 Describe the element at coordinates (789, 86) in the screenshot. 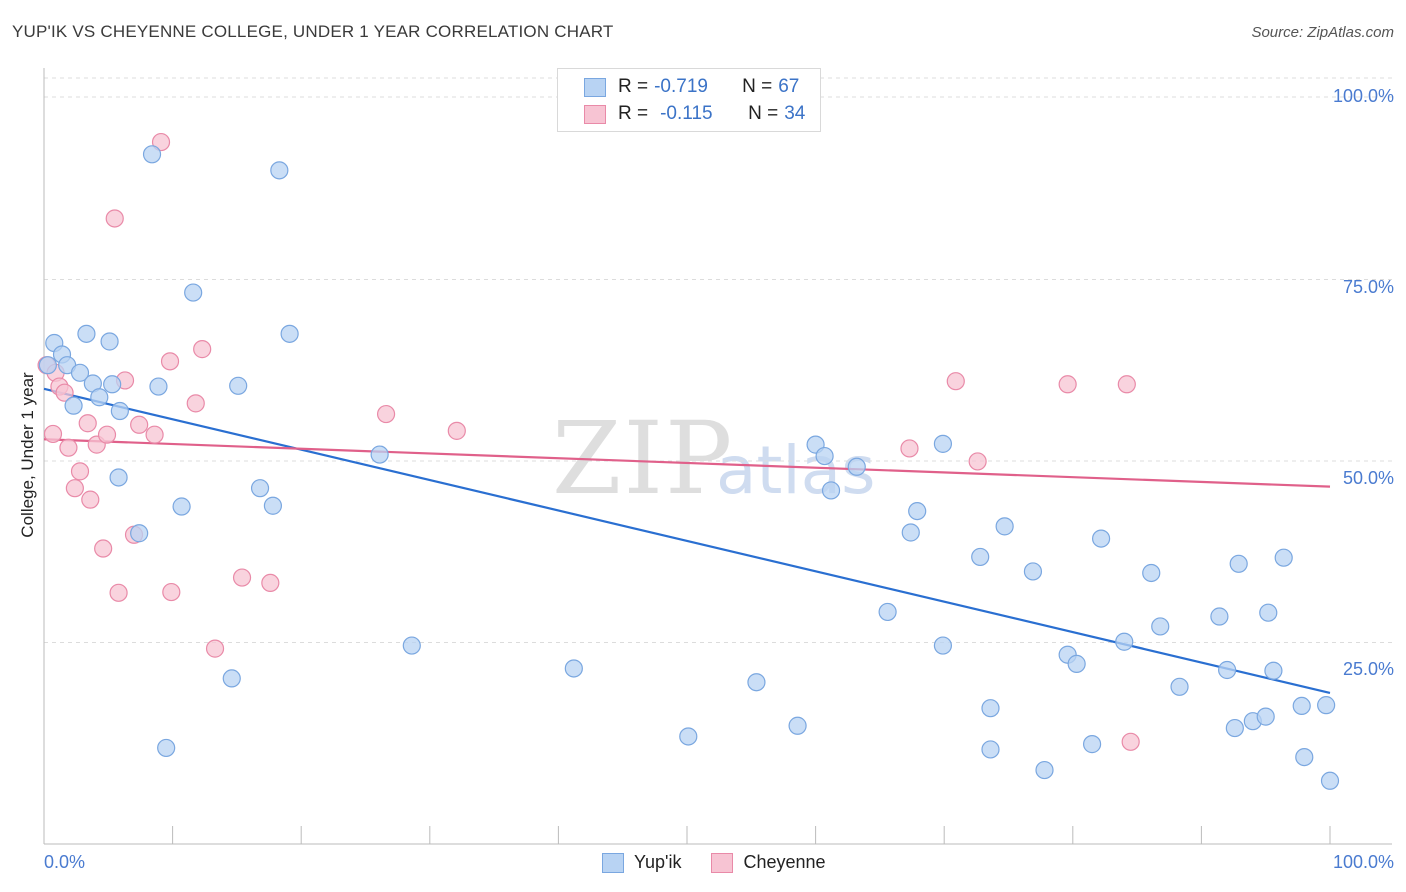

I see `legend-n-value: 67` at that location.